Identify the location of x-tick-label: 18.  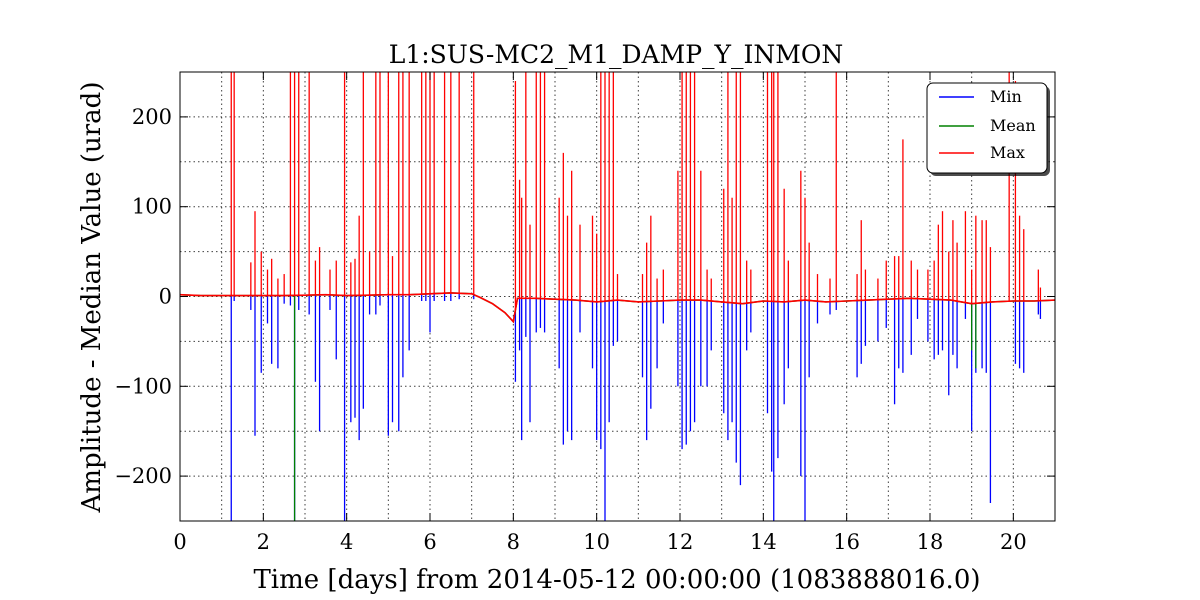
(930, 542).